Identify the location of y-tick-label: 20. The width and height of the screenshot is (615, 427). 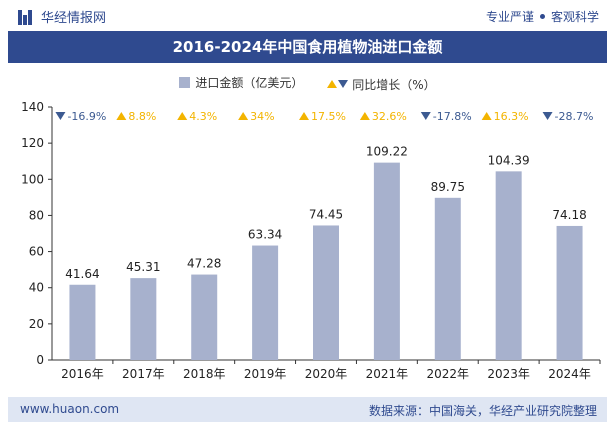
(36, 324).